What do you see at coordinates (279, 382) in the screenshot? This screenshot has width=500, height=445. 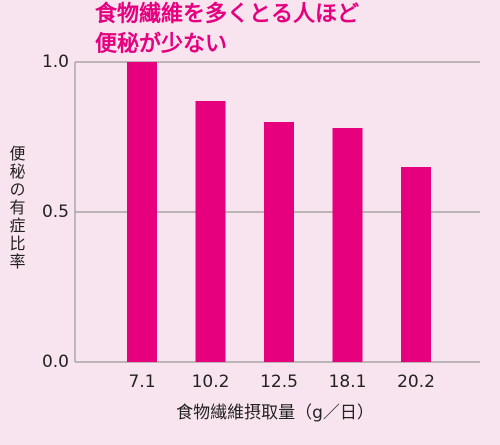 I see `x-tick-label: 12.5` at bounding box center [279, 382].